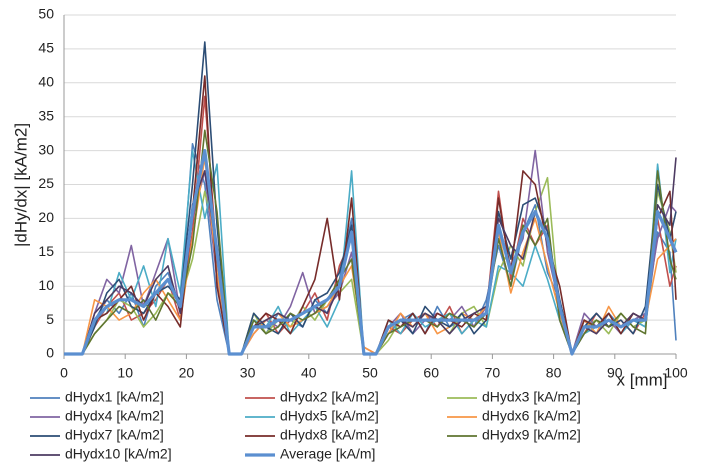  What do you see at coordinates (50, 353) in the screenshot?
I see `y-tick-label: 0` at bounding box center [50, 353].